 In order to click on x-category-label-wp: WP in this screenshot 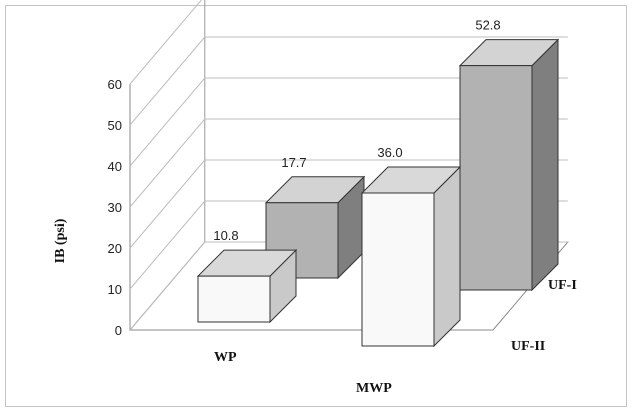, I will do `click(225, 357)`.